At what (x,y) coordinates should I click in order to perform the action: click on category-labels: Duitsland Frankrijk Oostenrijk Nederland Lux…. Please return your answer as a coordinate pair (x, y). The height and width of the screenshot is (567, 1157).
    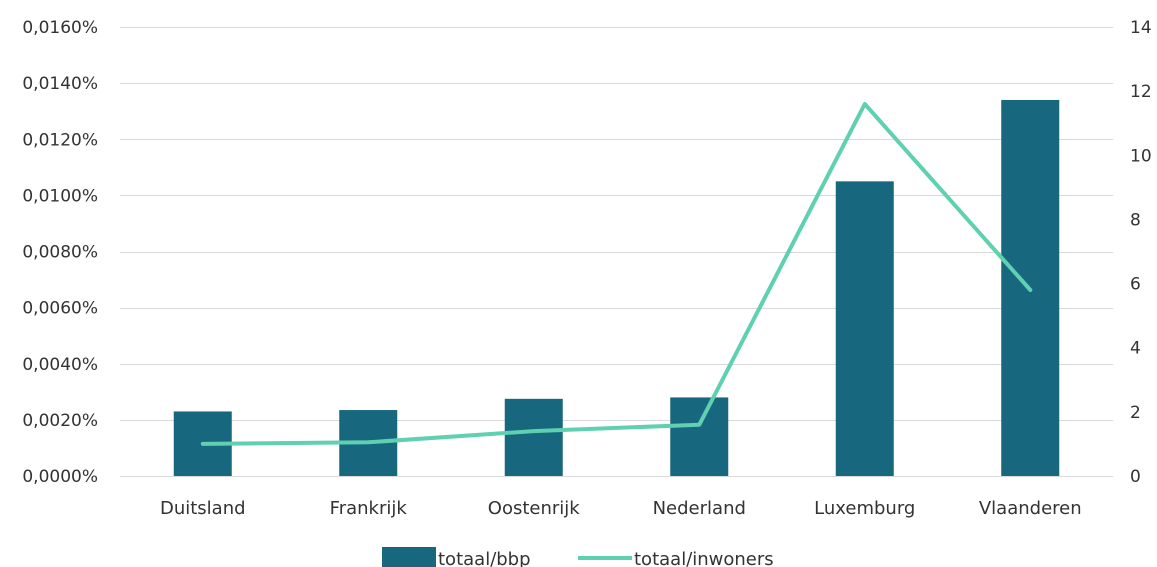
    Looking at the image, I should click on (621, 508).